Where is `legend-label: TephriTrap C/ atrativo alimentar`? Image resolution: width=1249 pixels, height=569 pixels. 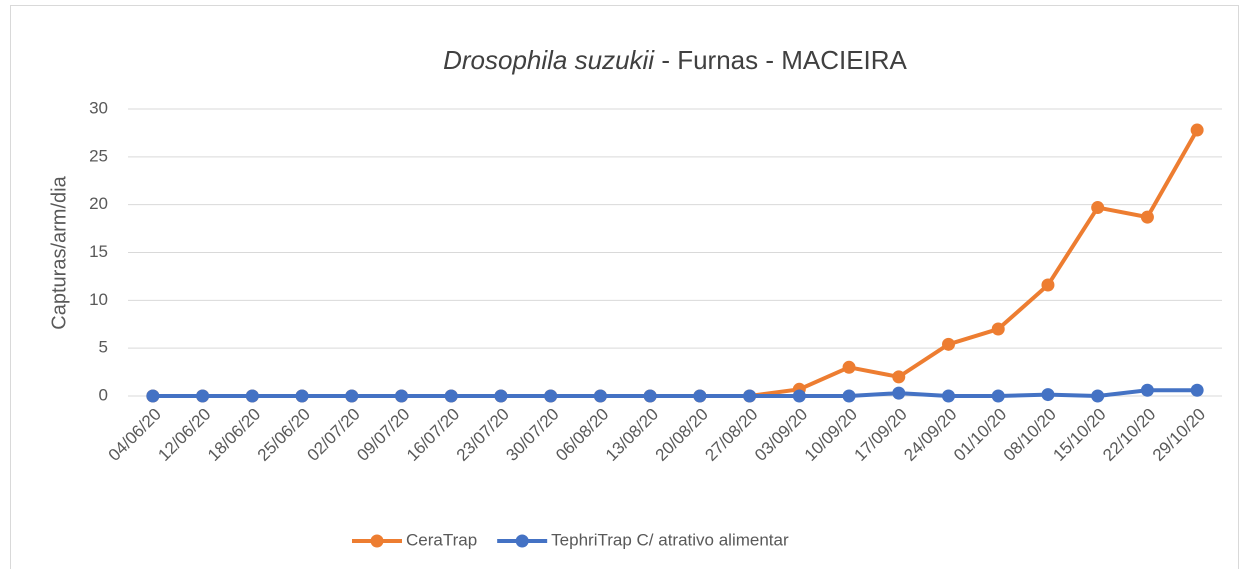 legend-label: TephriTrap C/ atrativo alimentar is located at coordinates (670, 539).